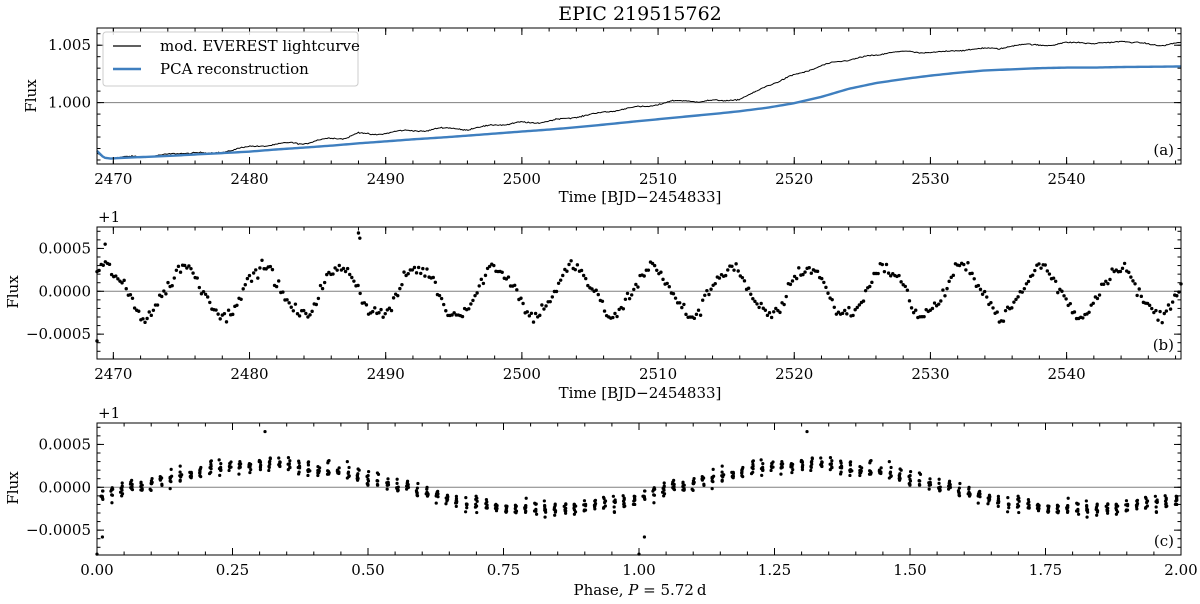 Image resolution: width=1200 pixels, height=604 pixels. I want to click on x-tick-label: 0.75, so click(503, 570).